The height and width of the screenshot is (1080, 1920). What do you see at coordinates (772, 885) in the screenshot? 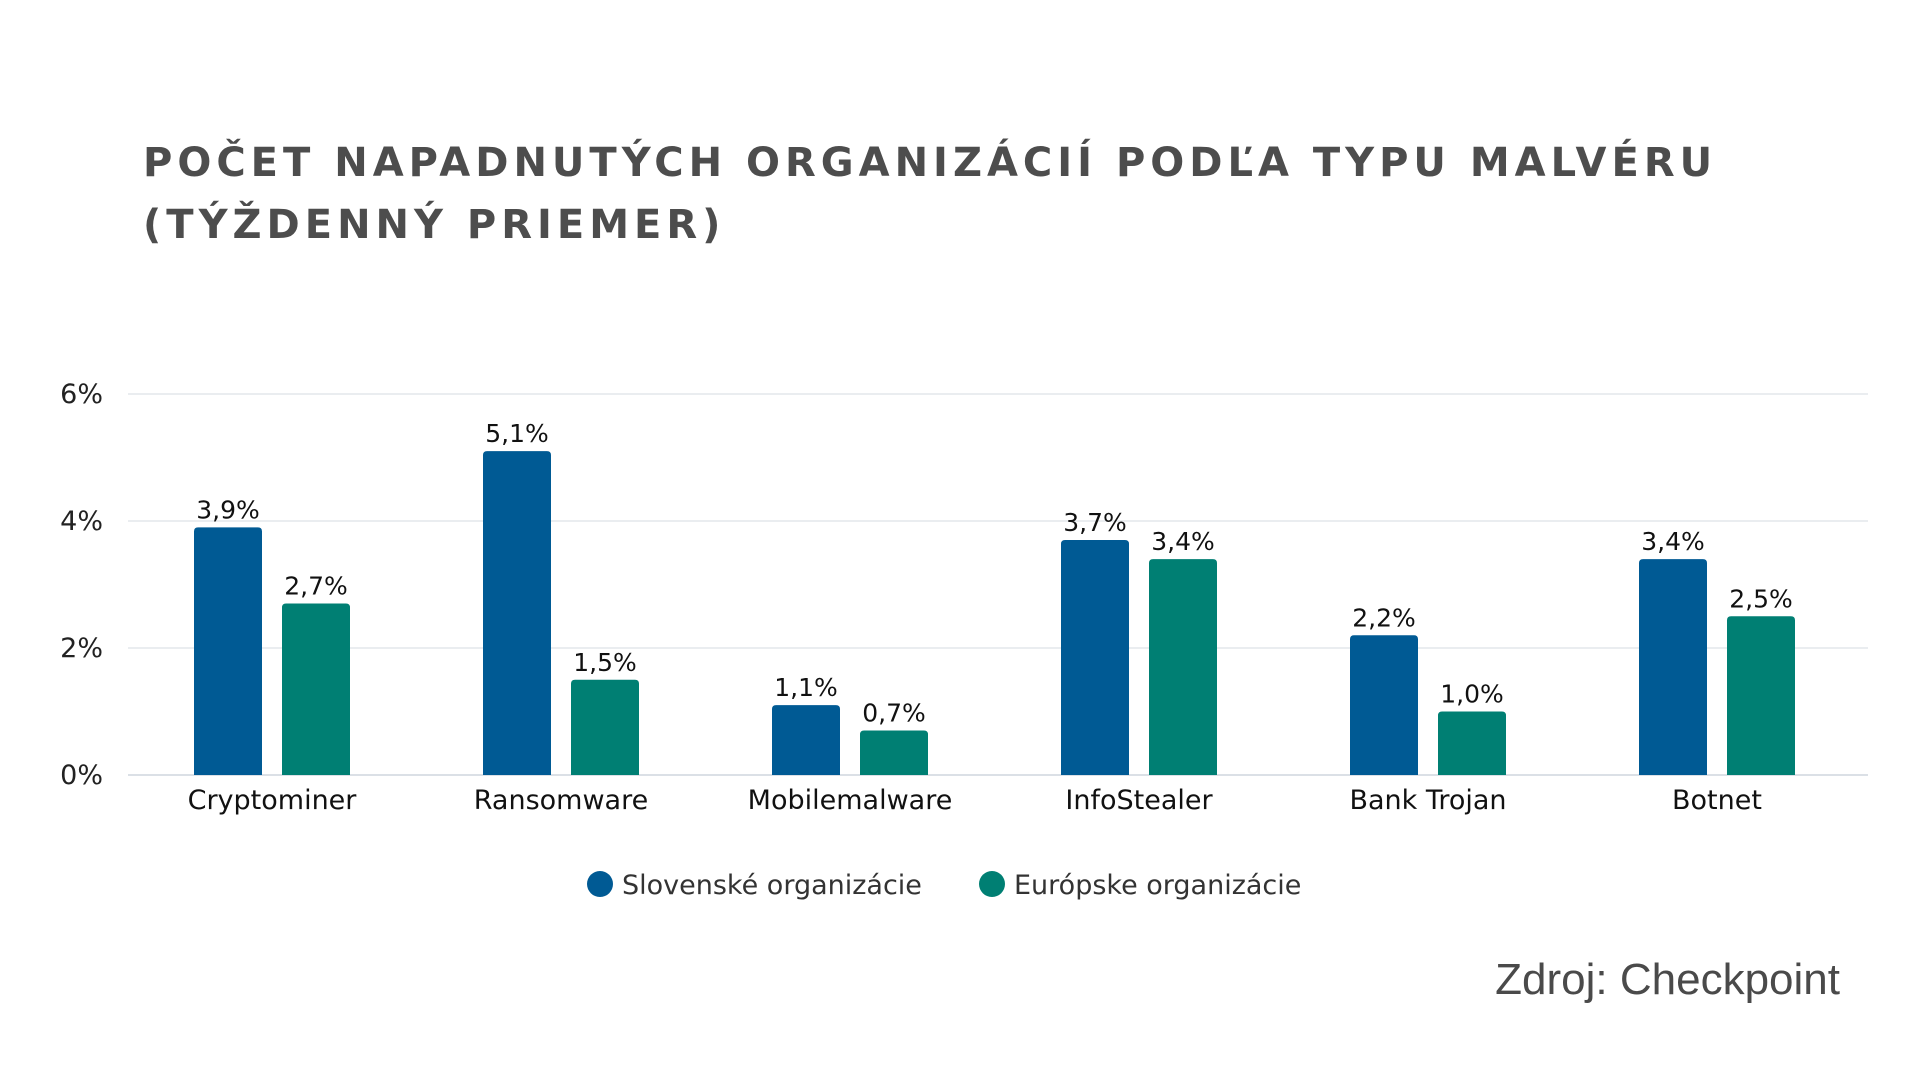
I see `legend-label-series-1: Slovenské organizácie` at bounding box center [772, 885].